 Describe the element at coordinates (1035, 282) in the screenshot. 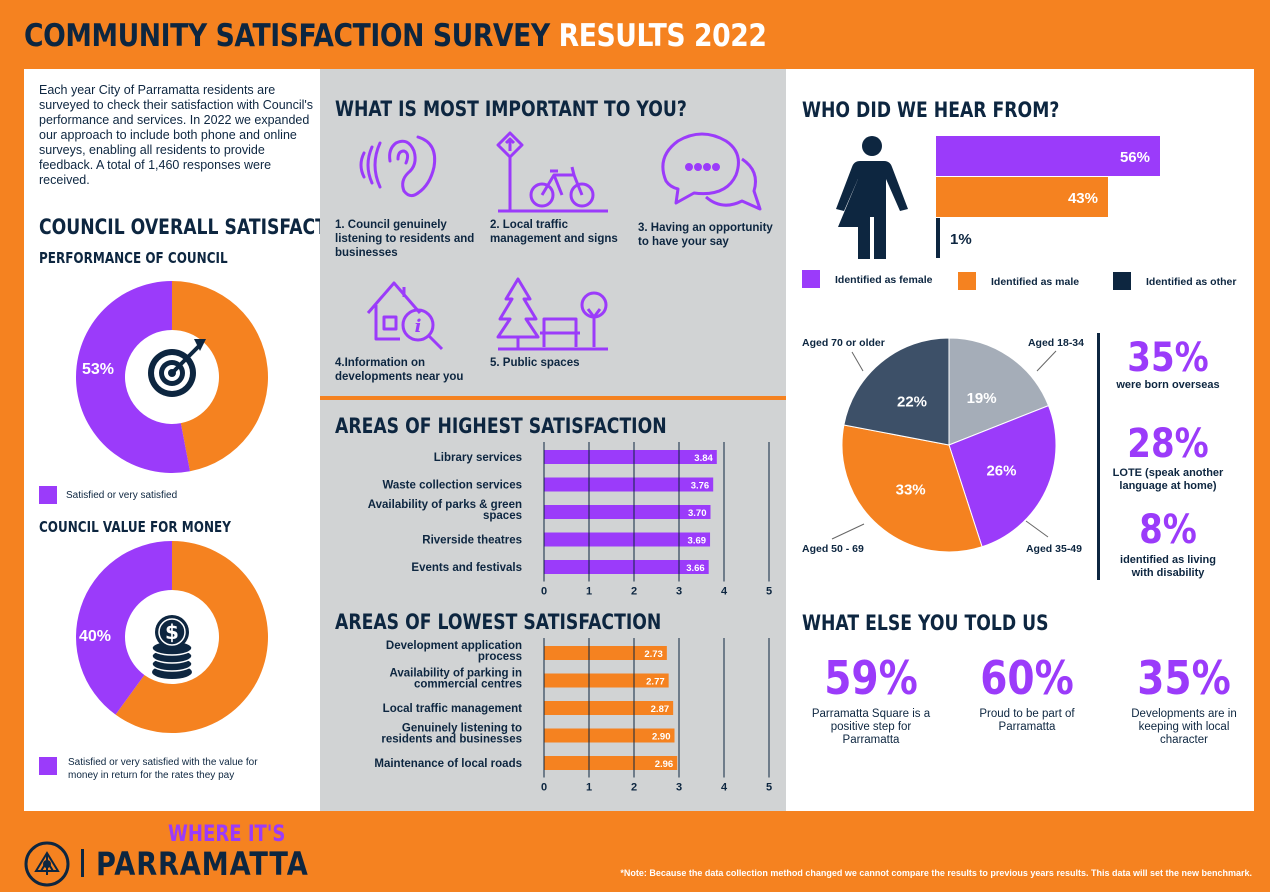

I see `male-legend-text: Identified as male` at that location.